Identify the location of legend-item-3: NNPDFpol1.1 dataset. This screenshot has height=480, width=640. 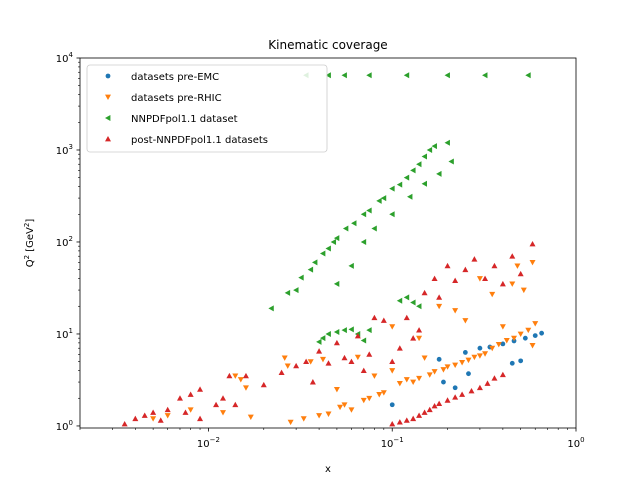
(171, 119).